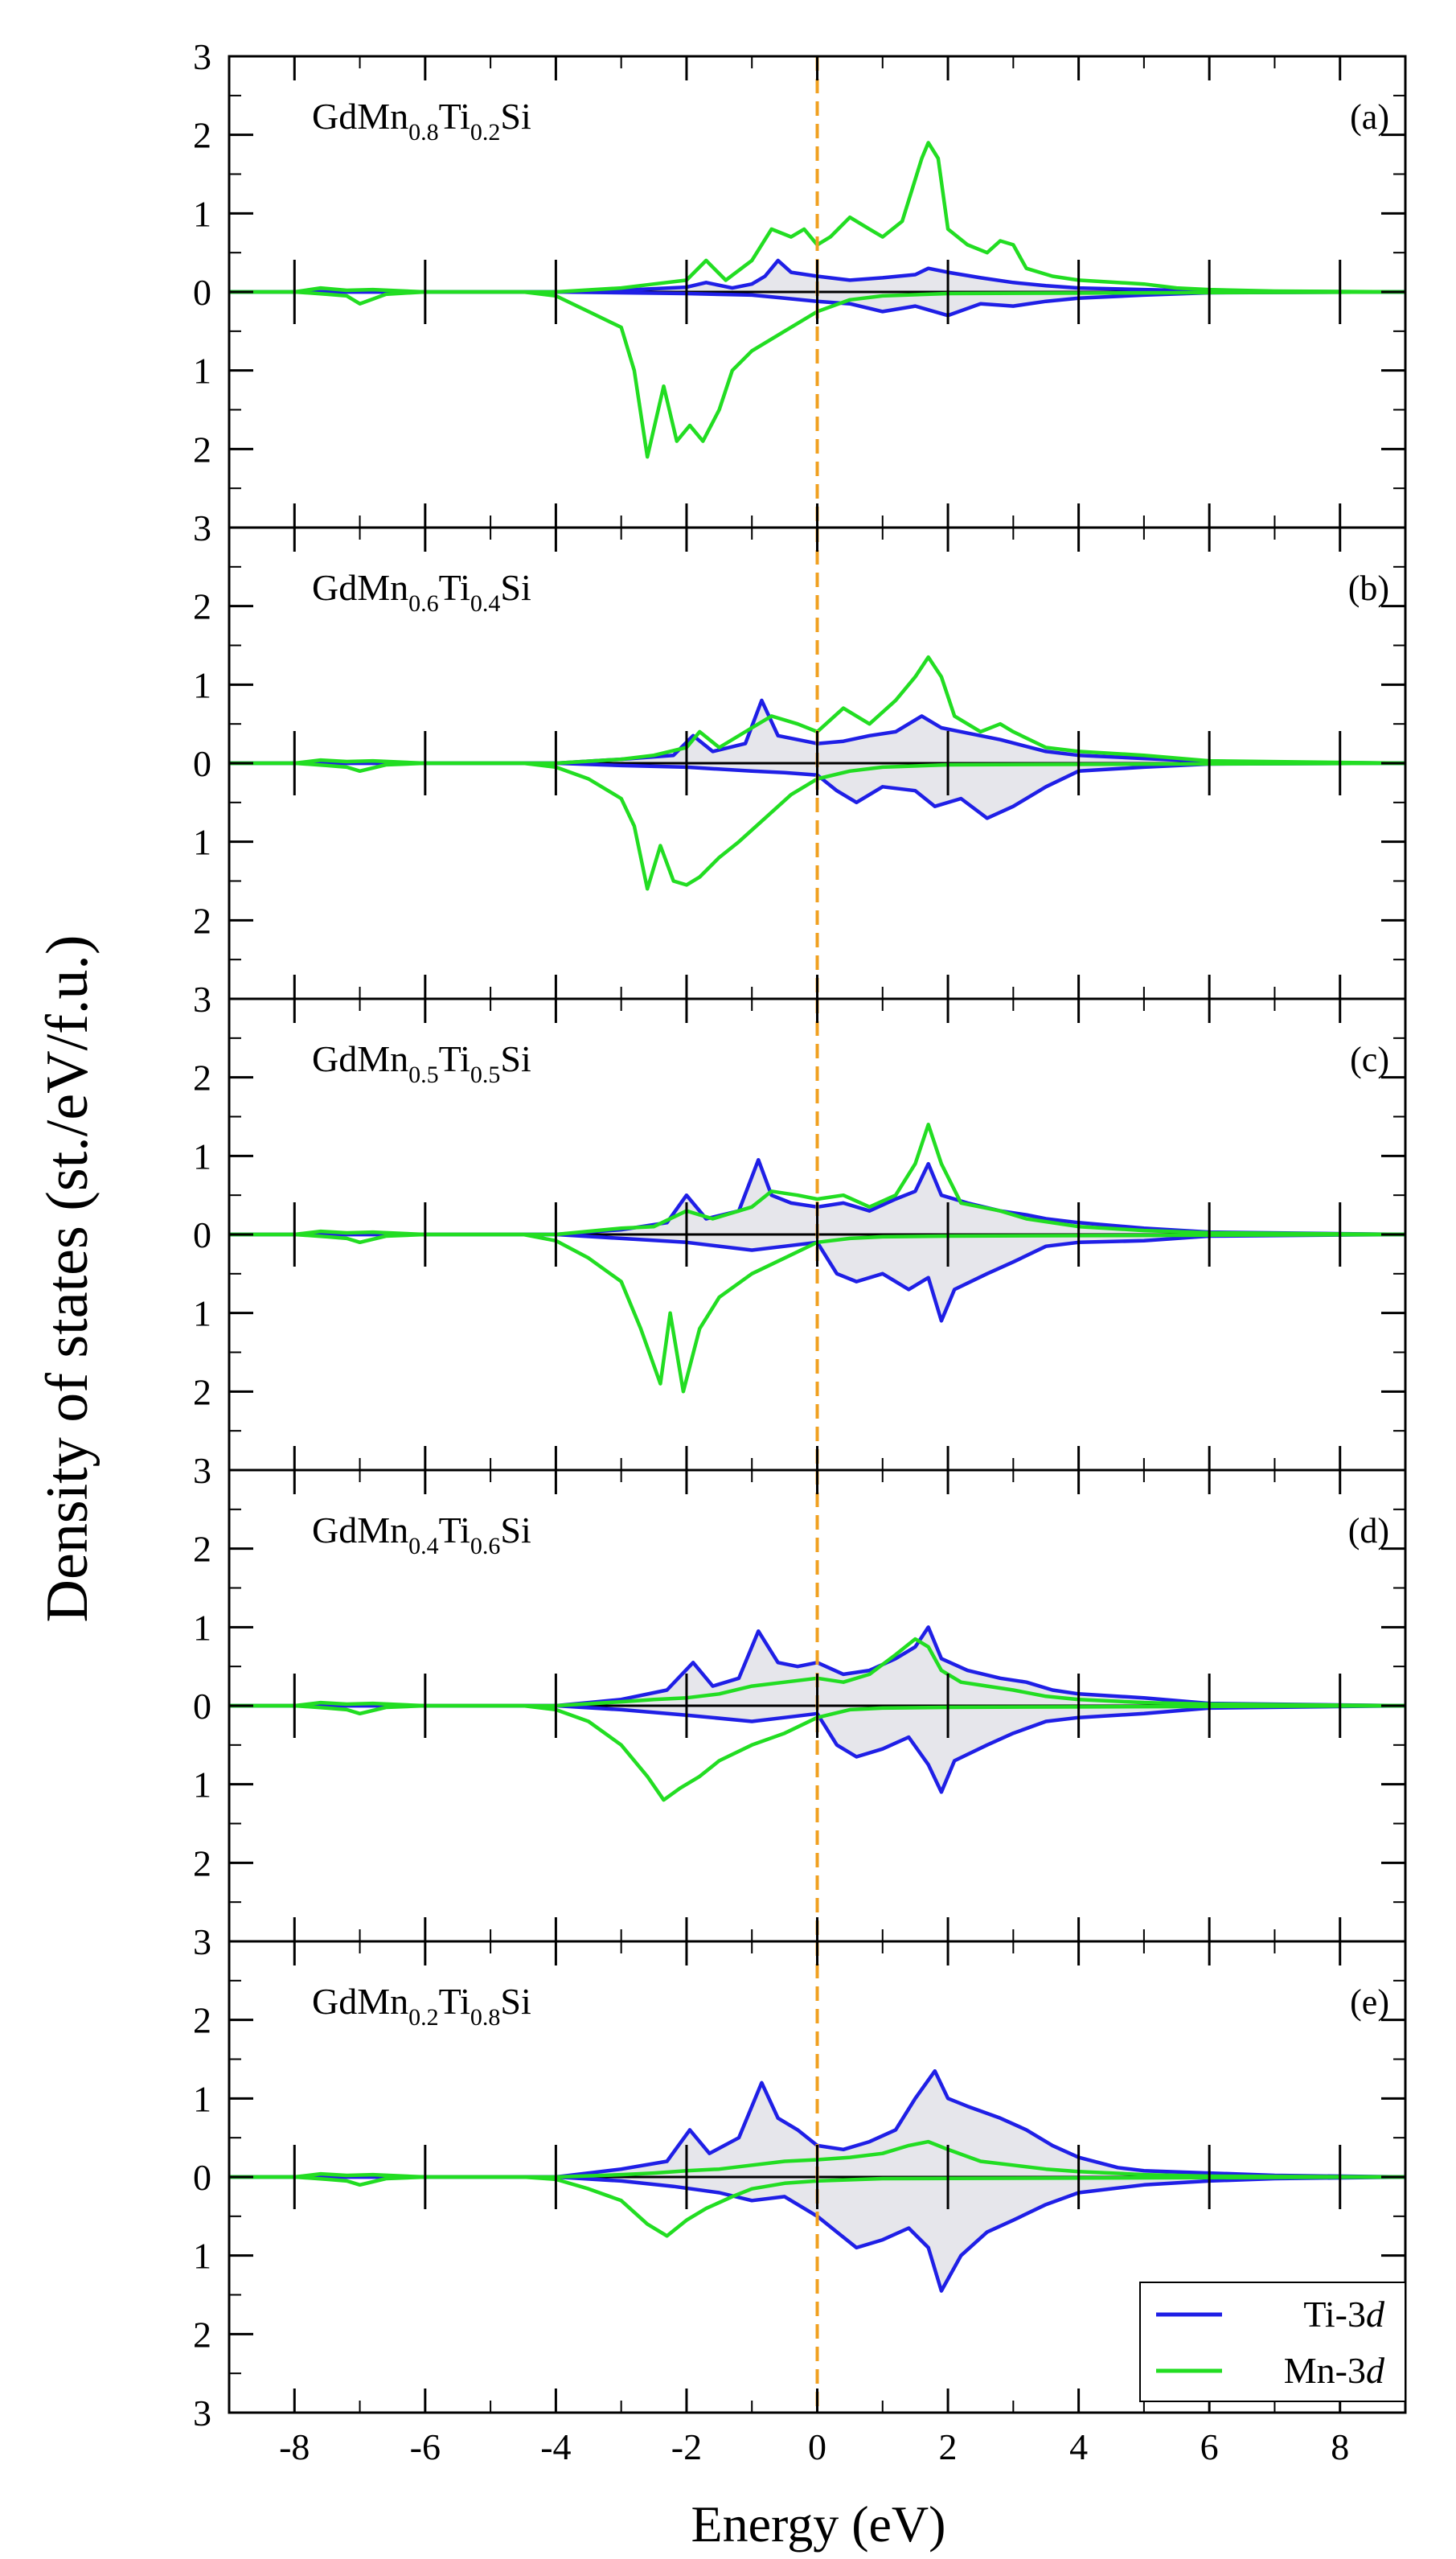 This screenshot has width=1456, height=2559. Describe the element at coordinates (817, 2446) in the screenshot. I see `x-tick-label: 0` at that location.